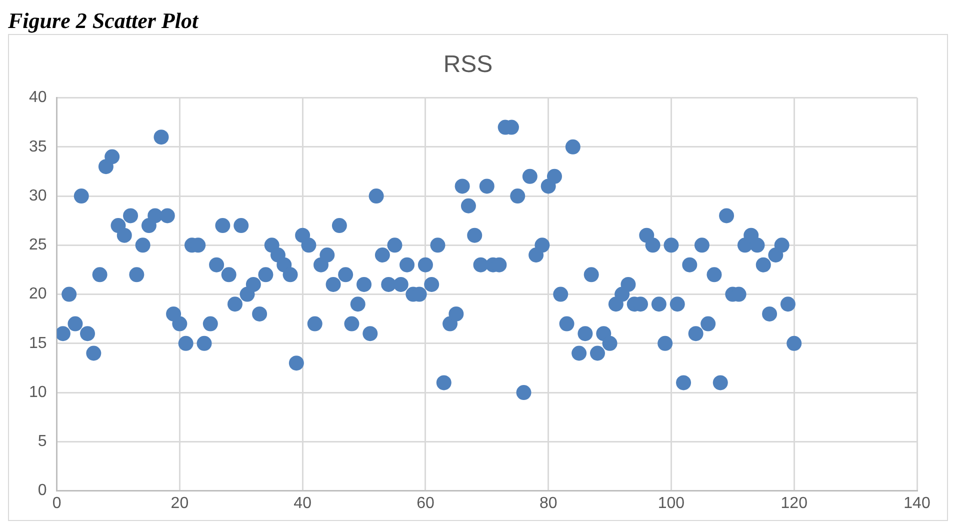 Image resolution: width=958 pixels, height=527 pixels. I want to click on x-tick-label: 120, so click(794, 503).